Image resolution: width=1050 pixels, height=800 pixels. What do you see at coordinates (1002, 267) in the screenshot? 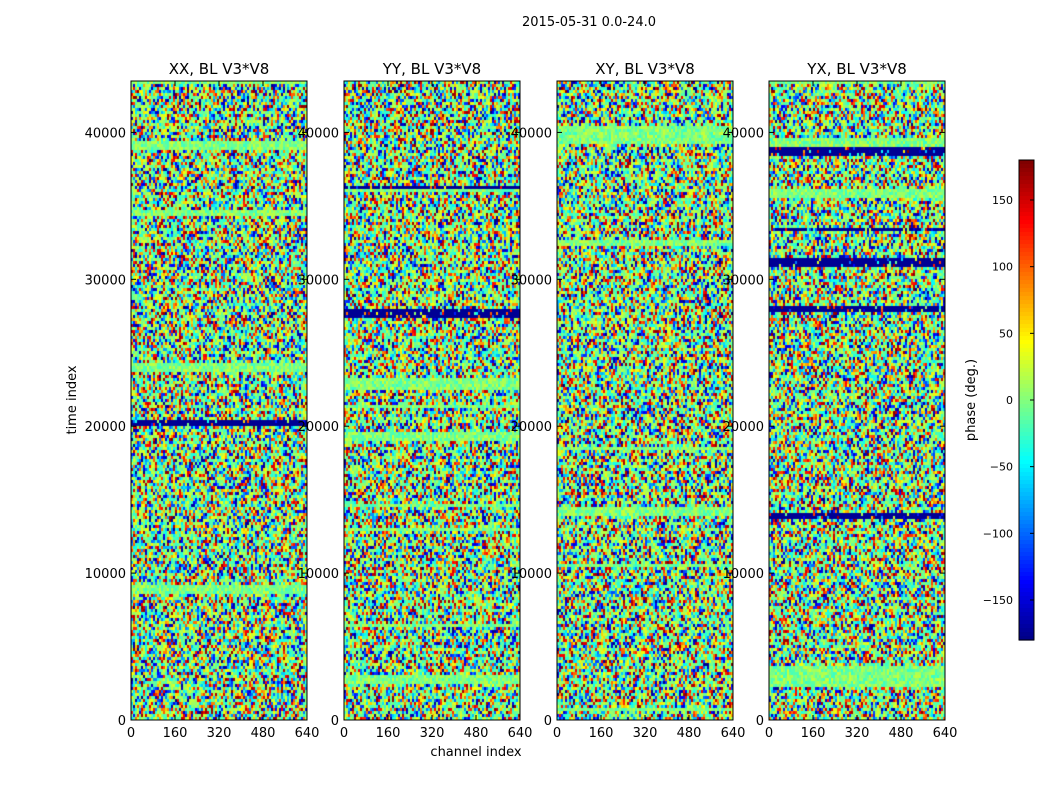
I see `colorbar-tick-label: 100` at bounding box center [1002, 267].